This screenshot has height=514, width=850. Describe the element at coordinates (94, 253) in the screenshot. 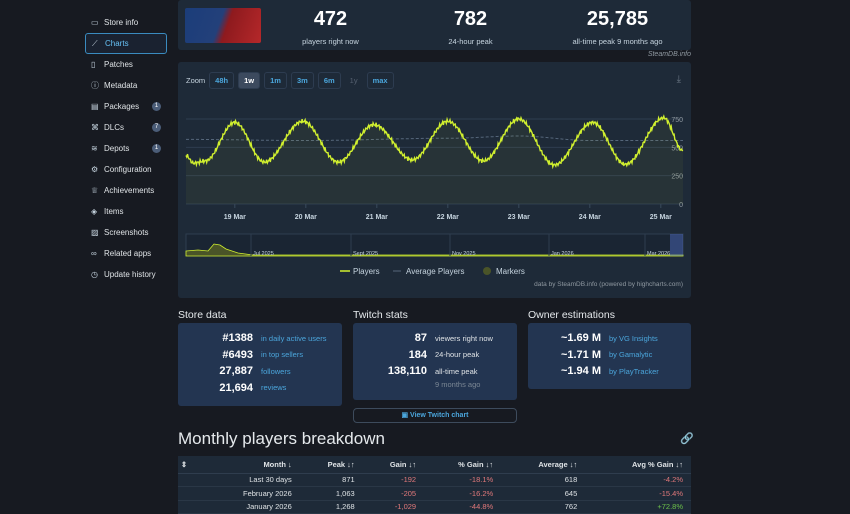

I see `link-icon: ∞` at that location.